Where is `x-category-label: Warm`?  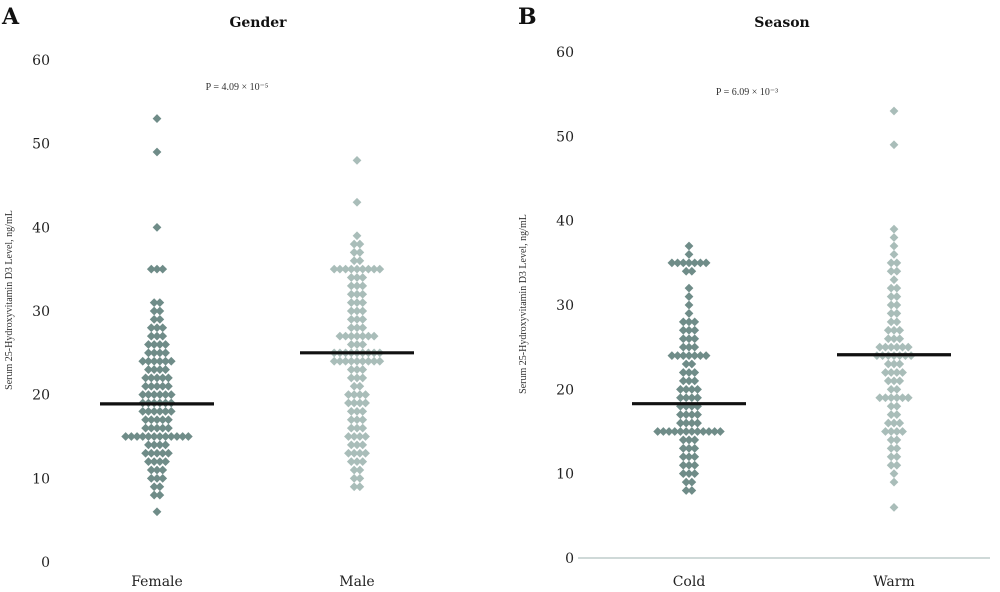
x-category-label: Warm is located at coordinates (894, 582).